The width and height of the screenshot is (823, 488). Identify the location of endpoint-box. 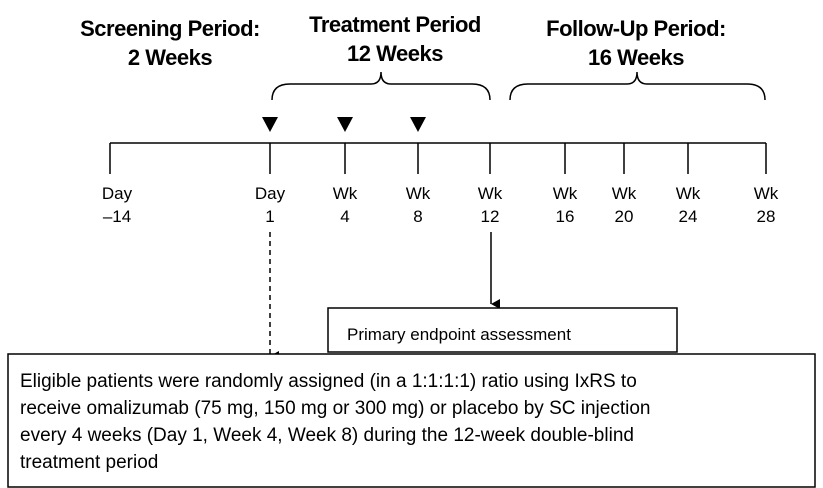
(502, 330).